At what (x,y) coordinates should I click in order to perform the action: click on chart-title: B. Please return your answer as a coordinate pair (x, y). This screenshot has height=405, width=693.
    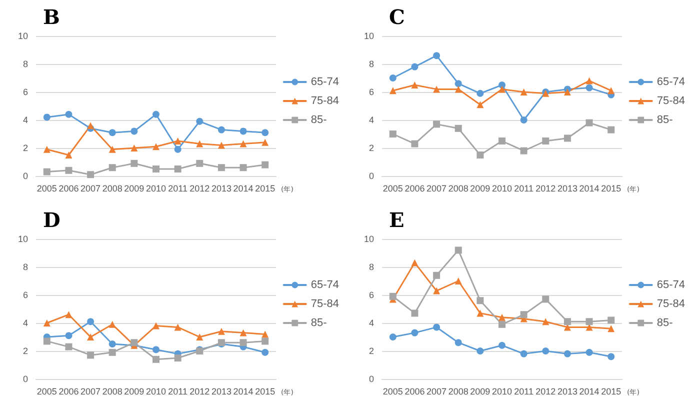
    Looking at the image, I should click on (51, 17).